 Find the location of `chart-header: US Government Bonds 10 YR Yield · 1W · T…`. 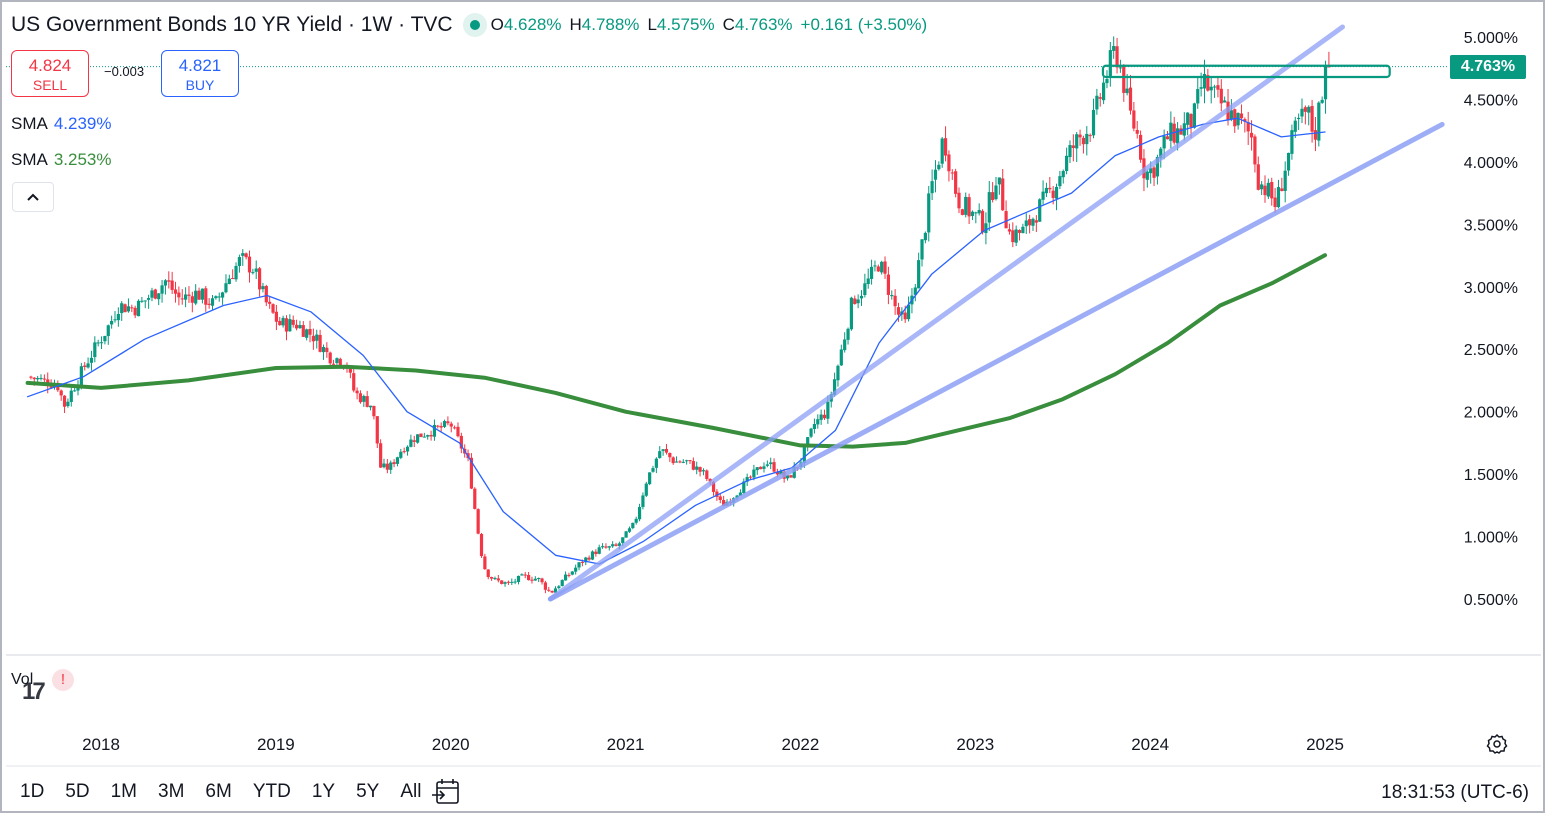

chart-header: US Government Bonds 10 YR Yield · 1W · T… is located at coordinates (469, 25).